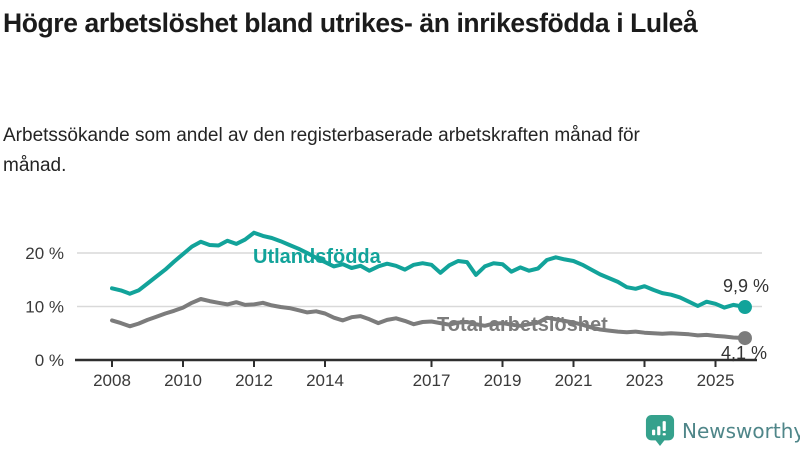 This screenshot has height=450, width=800. Describe the element at coordinates (744, 338) in the screenshot. I see `series-end-dot-total-arbetsl-shet` at that location.